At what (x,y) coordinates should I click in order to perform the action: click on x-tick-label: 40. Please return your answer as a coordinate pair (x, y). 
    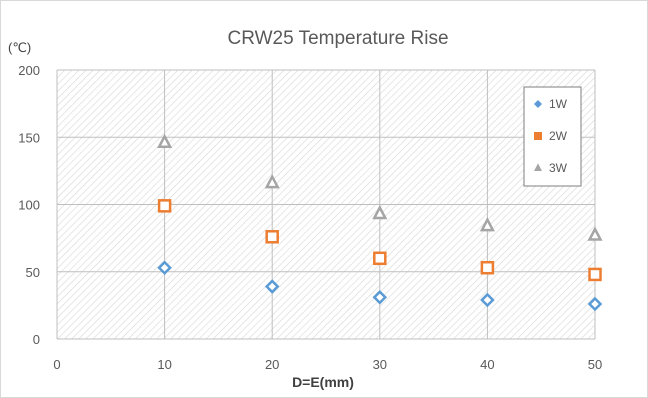
    Looking at the image, I should click on (487, 364).